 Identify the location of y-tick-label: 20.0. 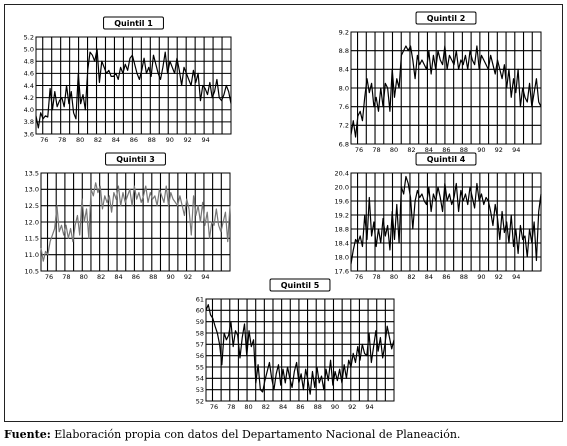
(342, 187).